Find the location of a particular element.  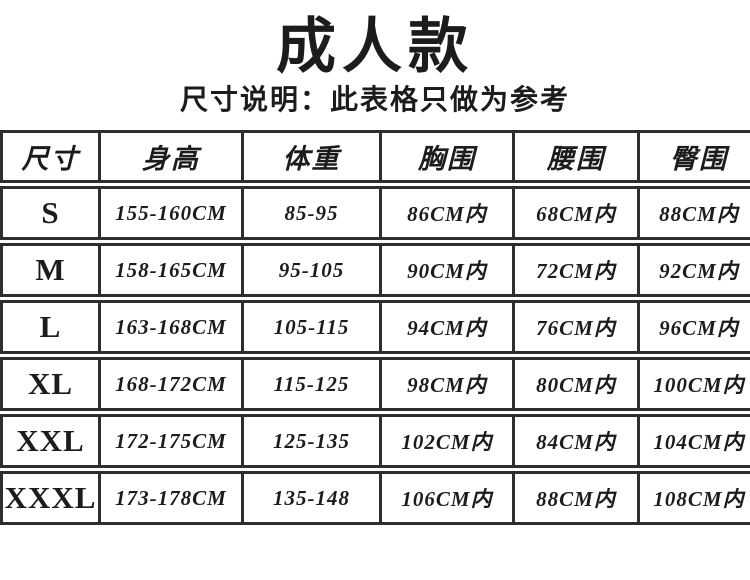

value-cell: 173-178CM is located at coordinates (171, 495).